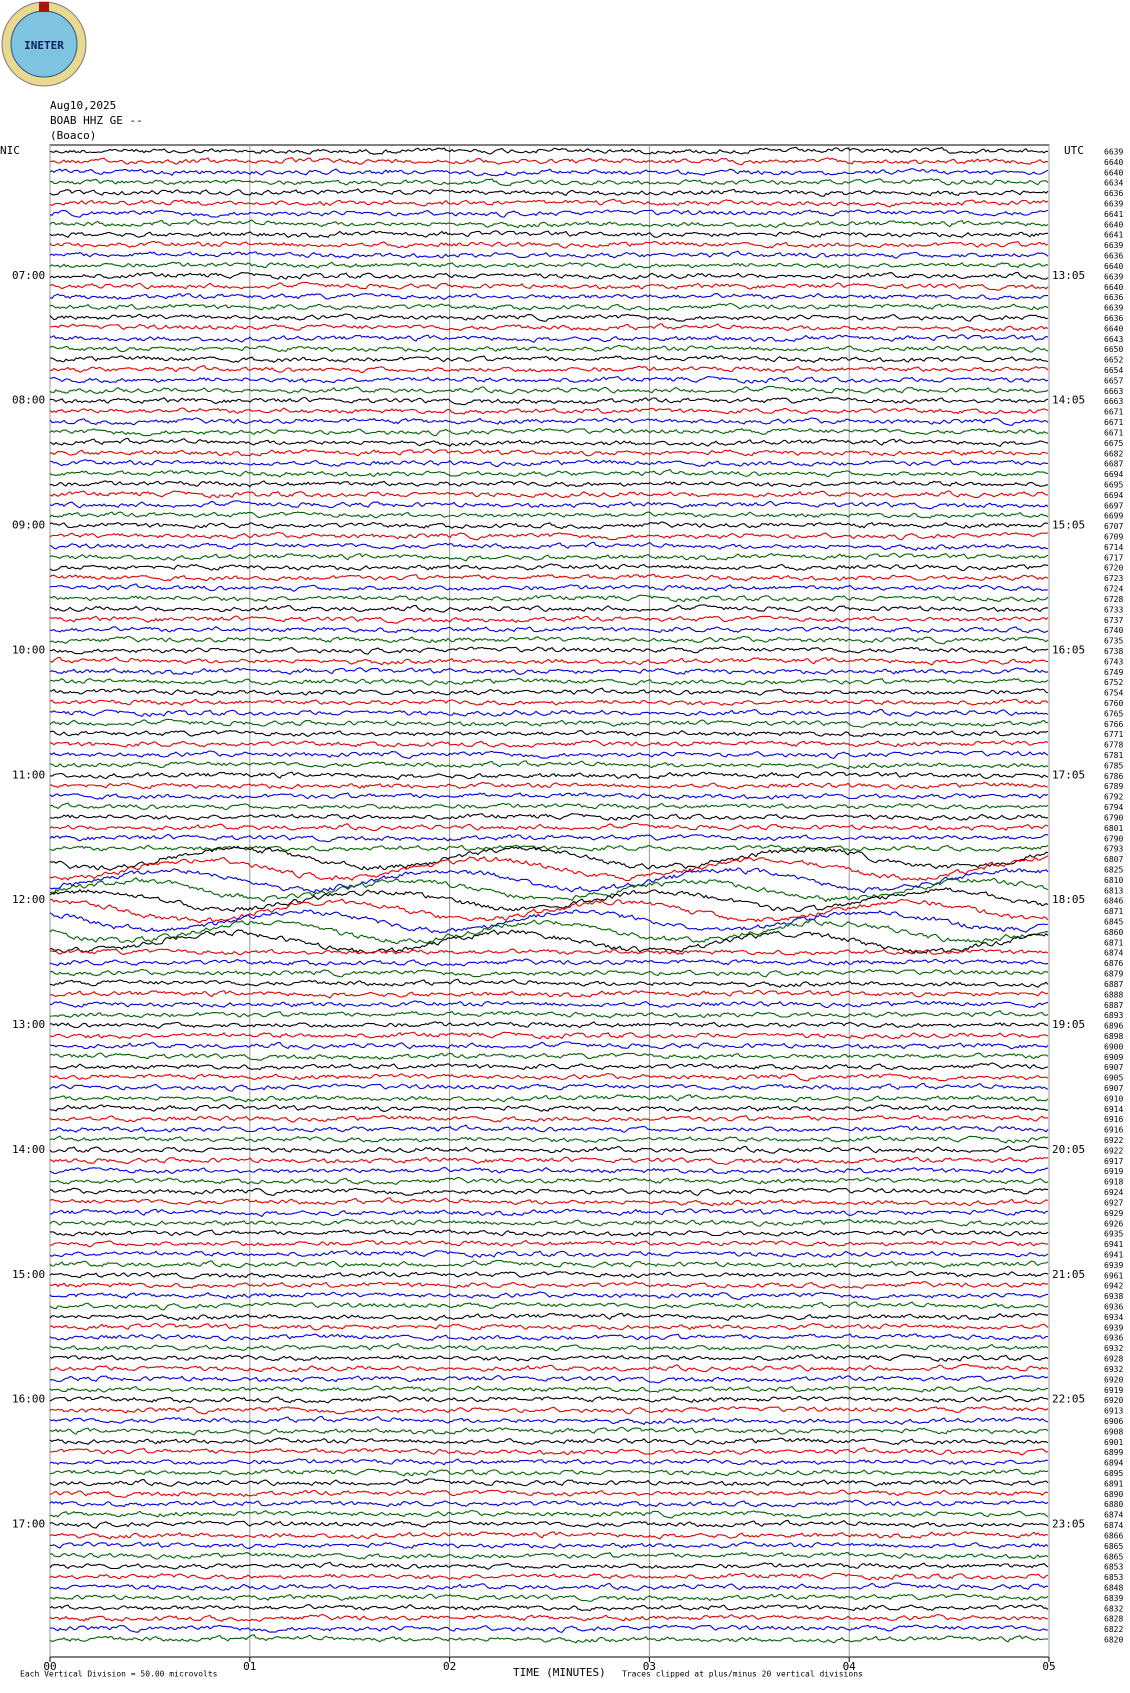 This screenshot has height=1693, width=1130. What do you see at coordinates (1113, 412) in the screenshot?
I see `trace-mean: 6671` at bounding box center [1113, 412].